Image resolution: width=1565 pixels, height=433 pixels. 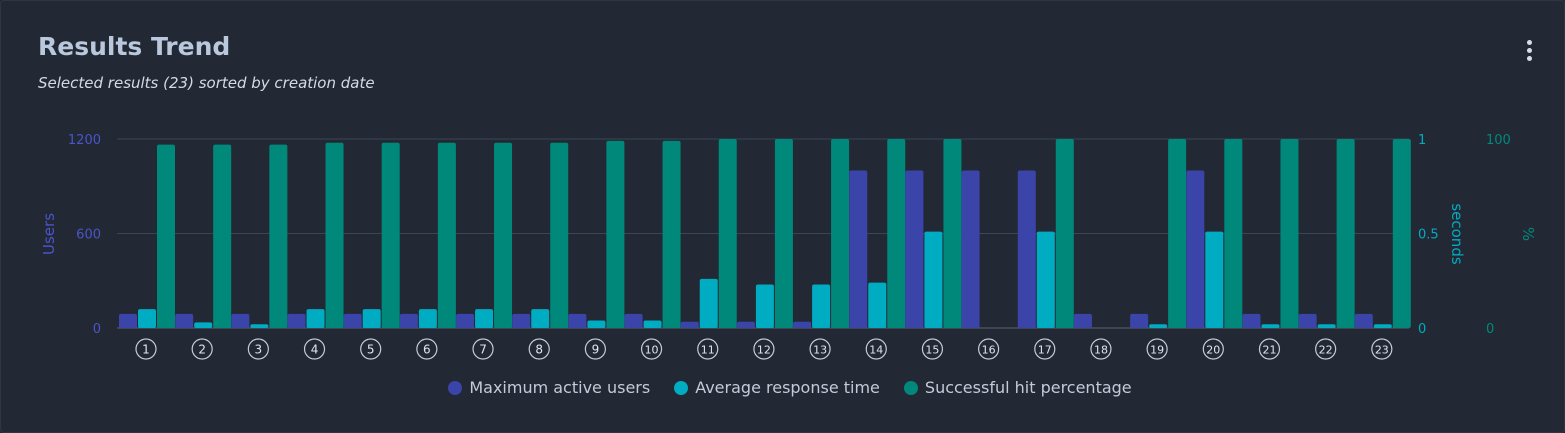 I want to click on x-tick-label: 23, so click(x=1382, y=350).